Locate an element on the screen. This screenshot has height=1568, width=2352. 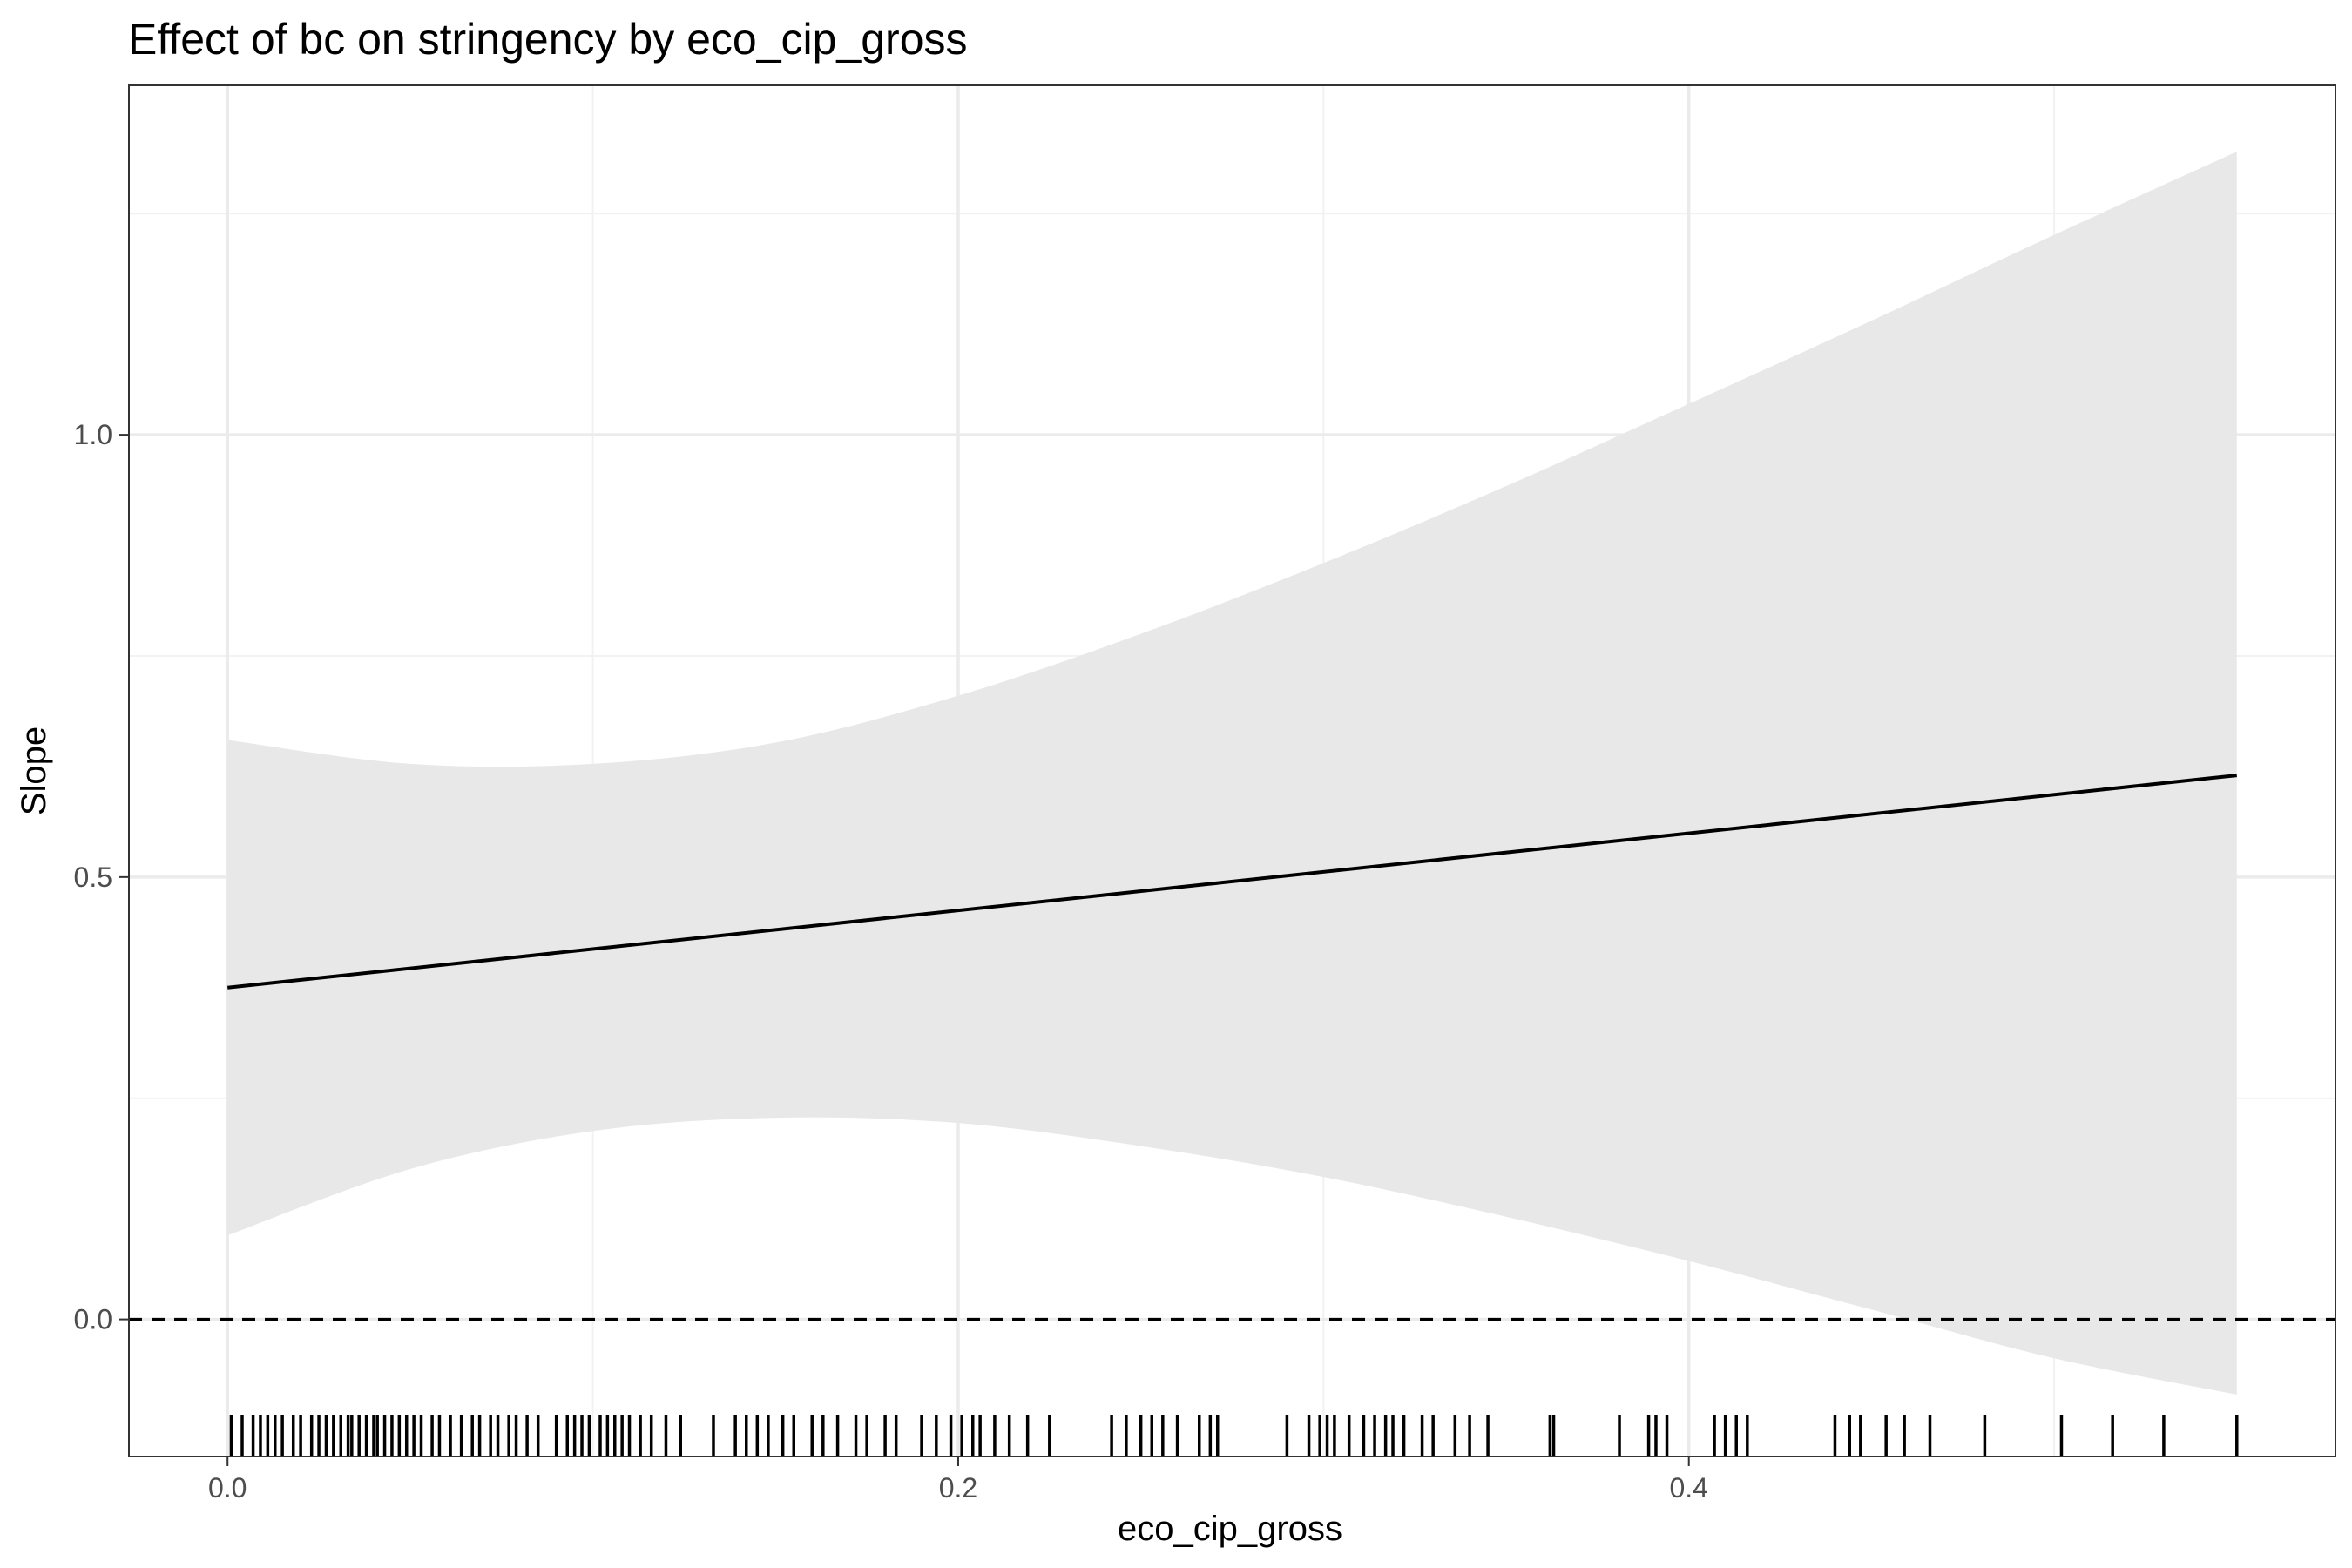
y-axis: 0.0 0.5 1.0 is located at coordinates (101, 877).